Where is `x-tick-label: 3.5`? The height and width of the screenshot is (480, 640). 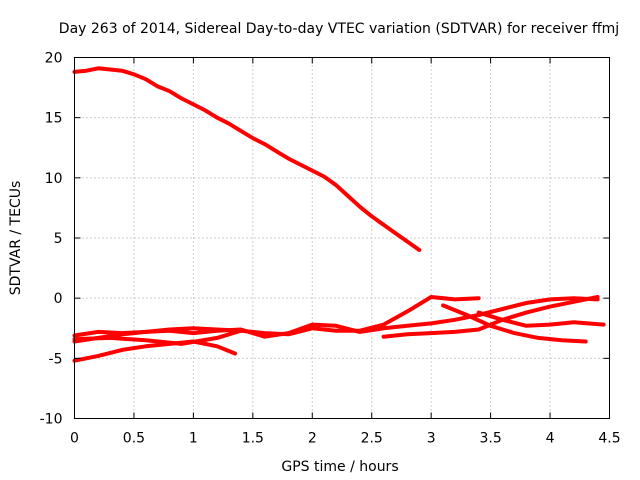
x-tick-label: 3.5 is located at coordinates (490, 439).